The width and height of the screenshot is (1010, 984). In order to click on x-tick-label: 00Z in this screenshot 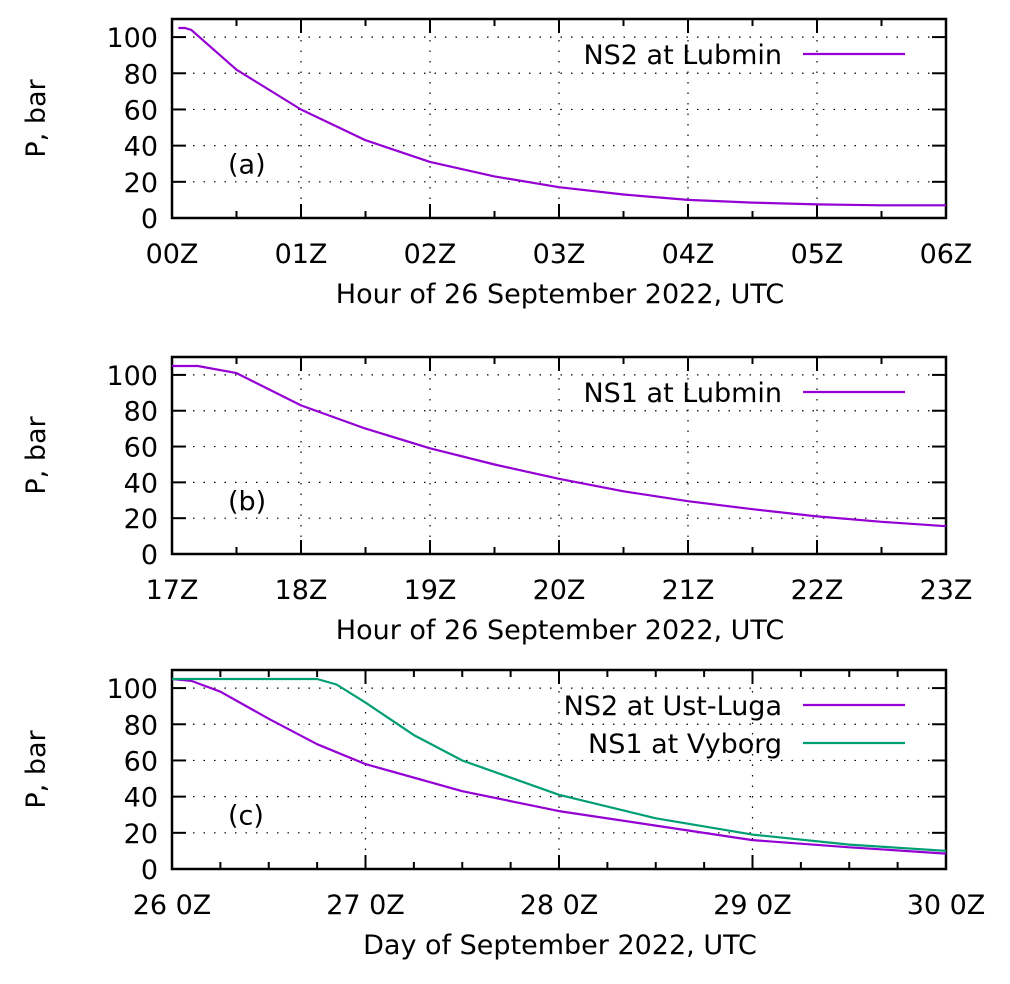, I will do `click(172, 254)`.